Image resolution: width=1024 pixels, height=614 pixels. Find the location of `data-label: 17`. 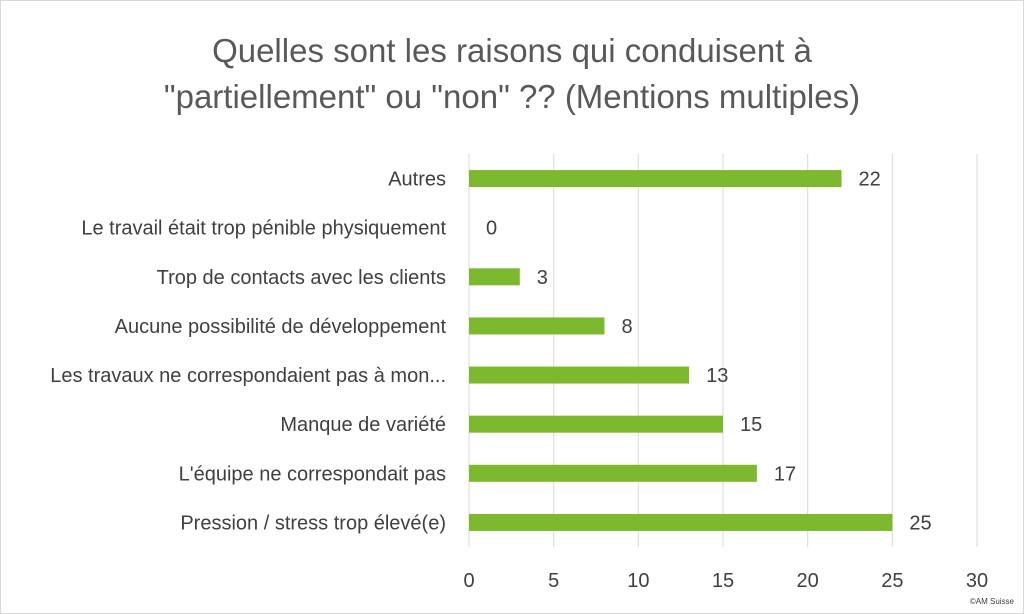

data-label: 17 is located at coordinates (785, 474).